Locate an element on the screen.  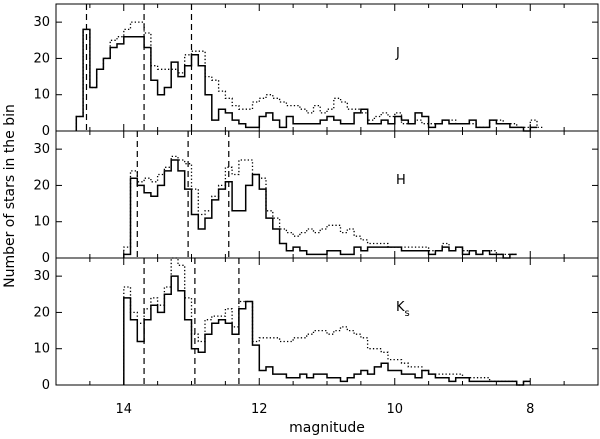
x-tick-label: 12 is located at coordinates (259, 409).